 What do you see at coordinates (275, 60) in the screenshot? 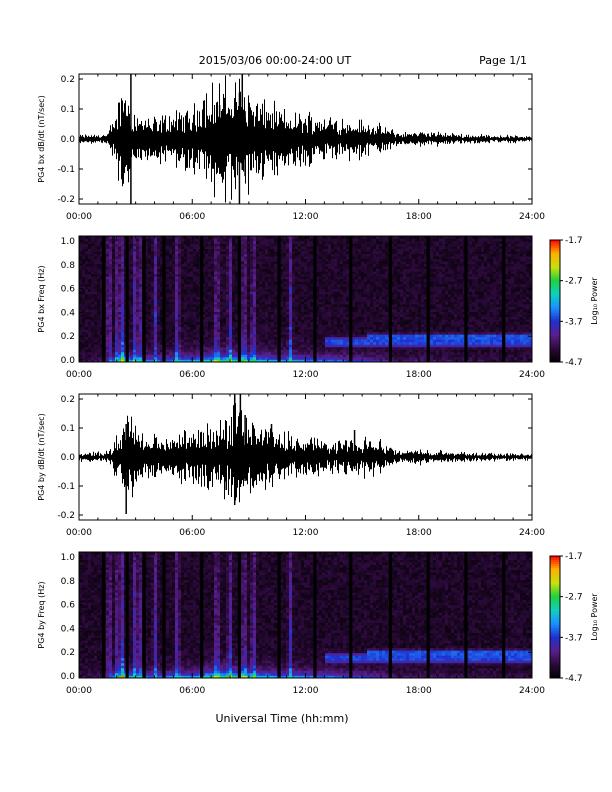
I see `date-range-title: 2015/03/06 00:00-24:00 UT` at bounding box center [275, 60].